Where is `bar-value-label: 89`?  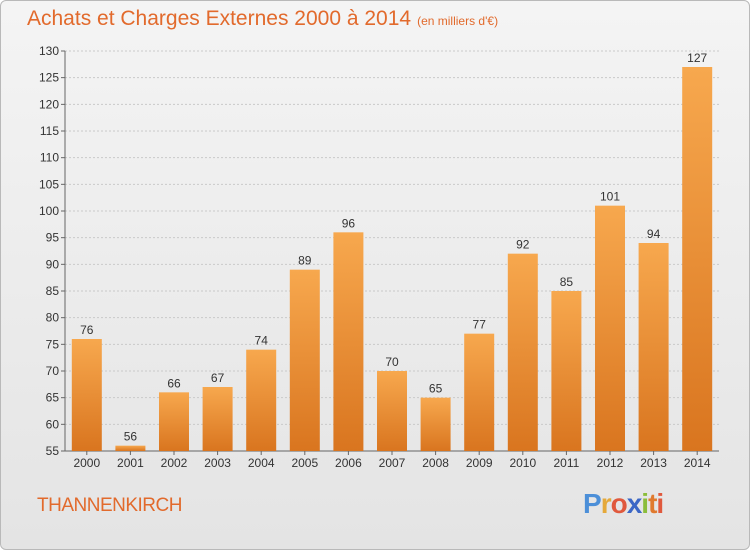 bar-value-label: 89 is located at coordinates (305, 261).